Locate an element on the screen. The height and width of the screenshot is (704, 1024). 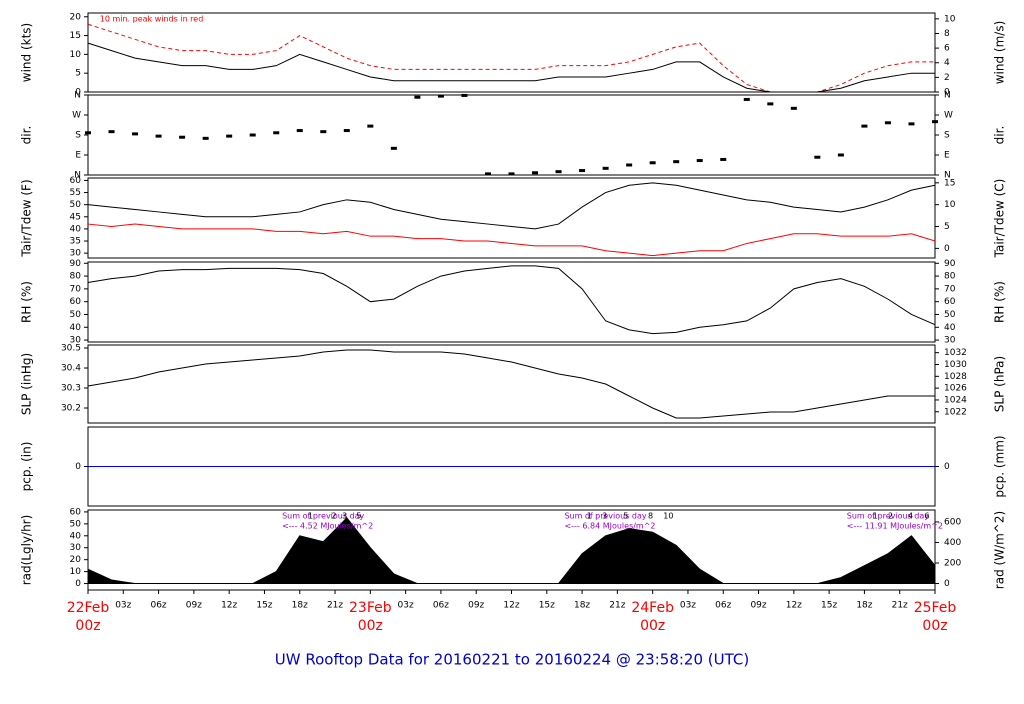
y-axis-label: wind (kts) is located at coordinates (27, 52).